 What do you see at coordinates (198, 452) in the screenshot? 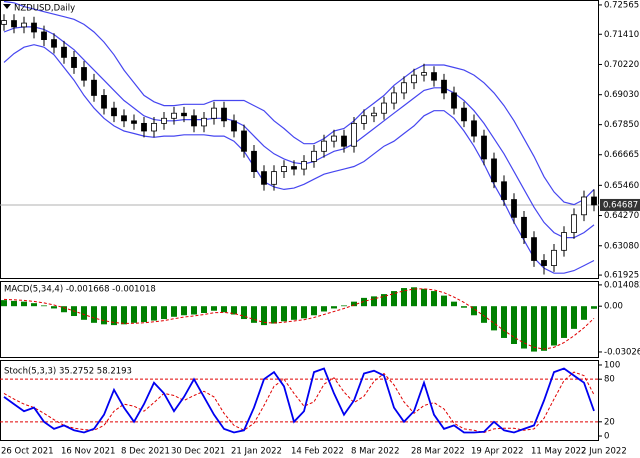
I see `x-tick-label: 30 Dec 2021` at bounding box center [198, 452].